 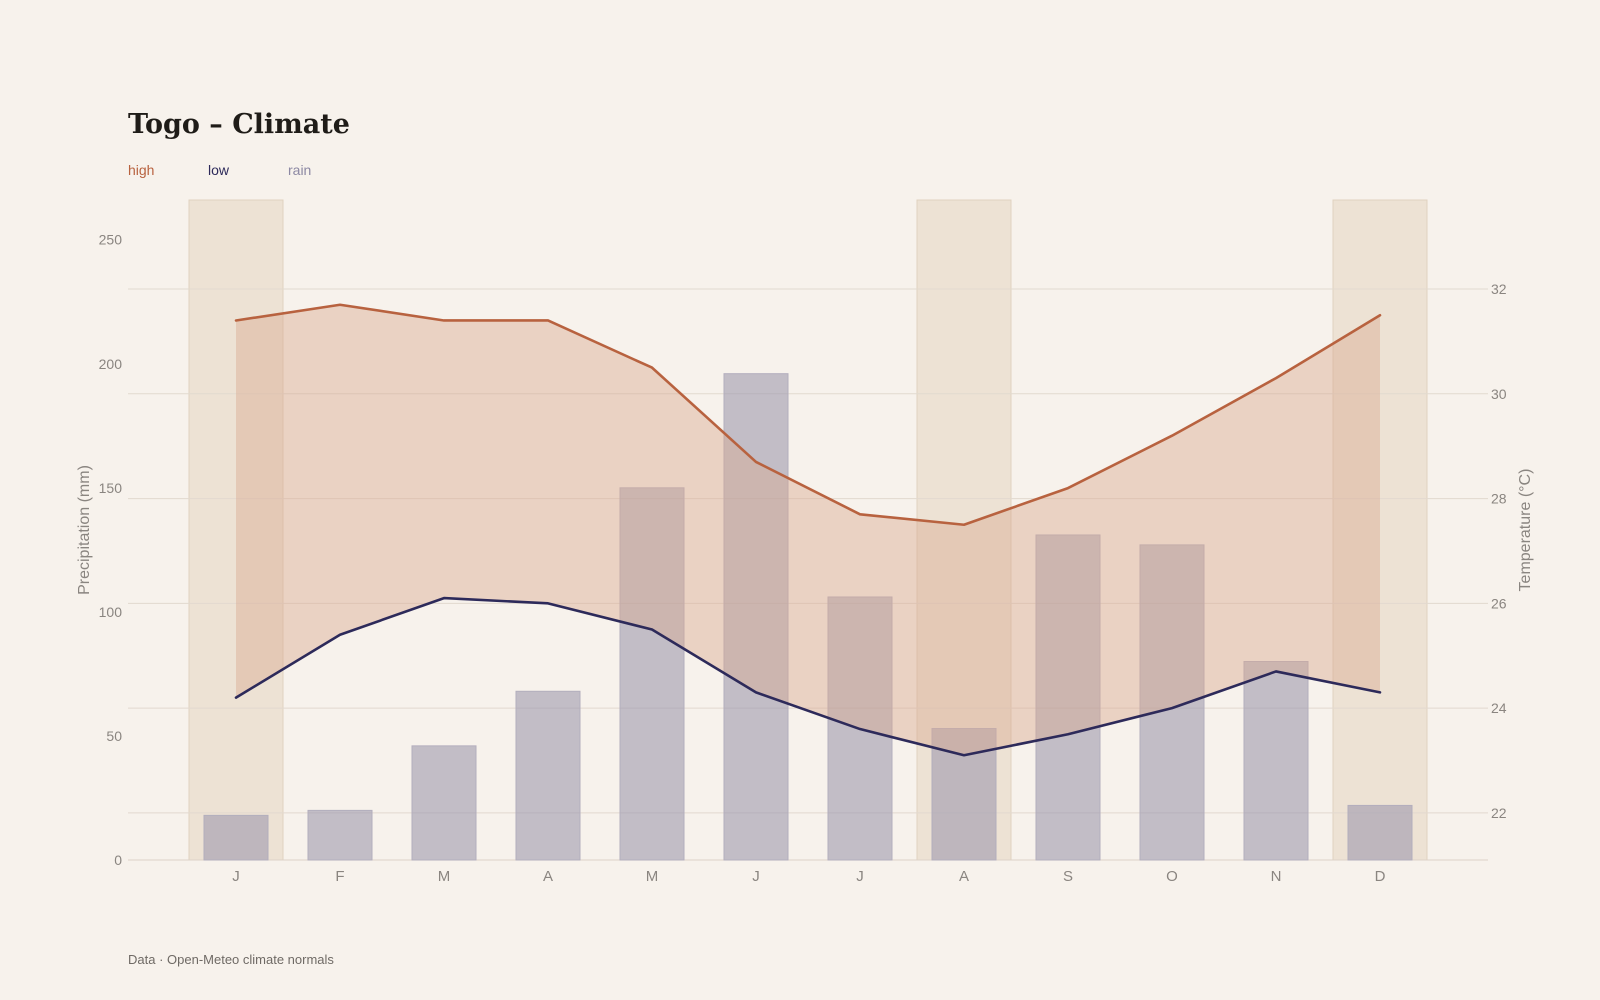 What do you see at coordinates (118, 860) in the screenshot?
I see `left-tick-0: 0` at bounding box center [118, 860].